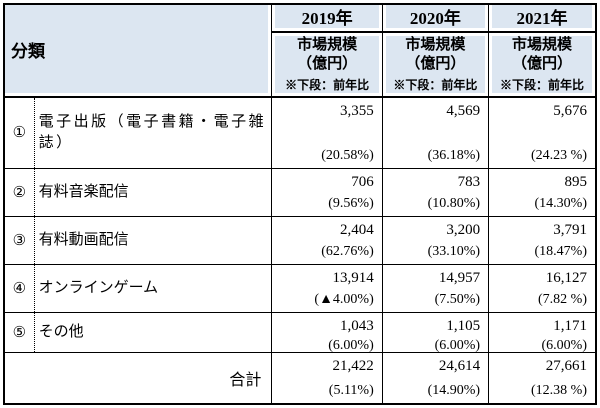 The height and width of the screenshot is (408, 600). What do you see at coordinates (19, 192) in the screenshot?
I see `row-number: ②` at bounding box center [19, 192].